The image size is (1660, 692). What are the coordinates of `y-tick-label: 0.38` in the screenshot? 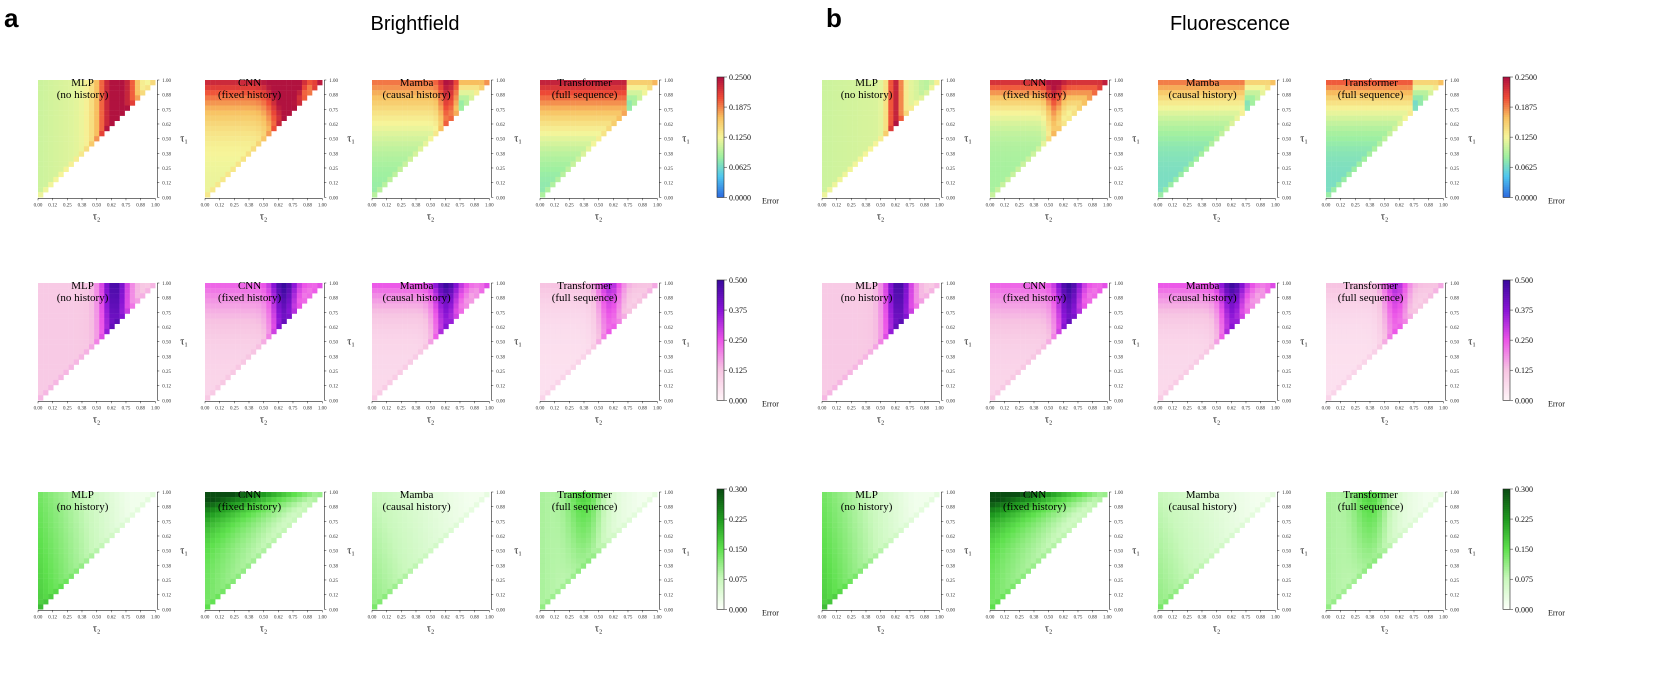 It's located at (500, 154).